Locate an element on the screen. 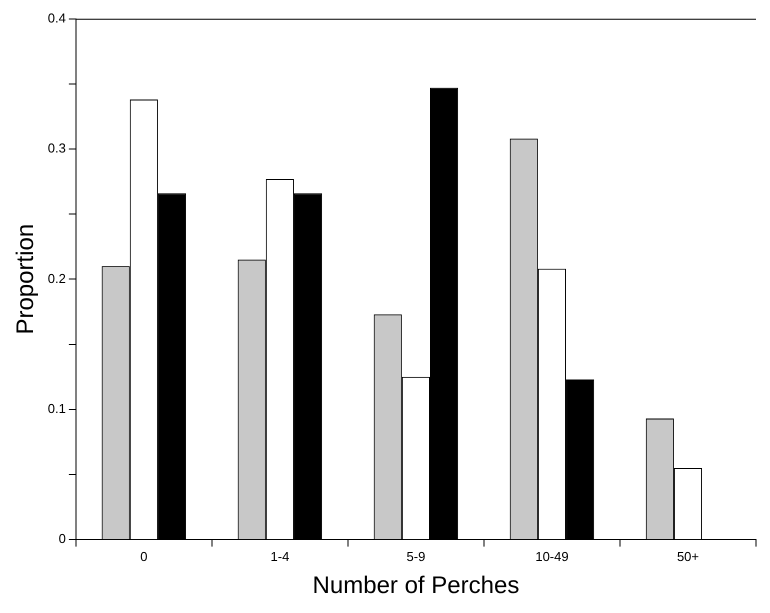 Image resolution: width=770 pixels, height=613 pixels. x-tick-label: 1-4 is located at coordinates (280, 556).